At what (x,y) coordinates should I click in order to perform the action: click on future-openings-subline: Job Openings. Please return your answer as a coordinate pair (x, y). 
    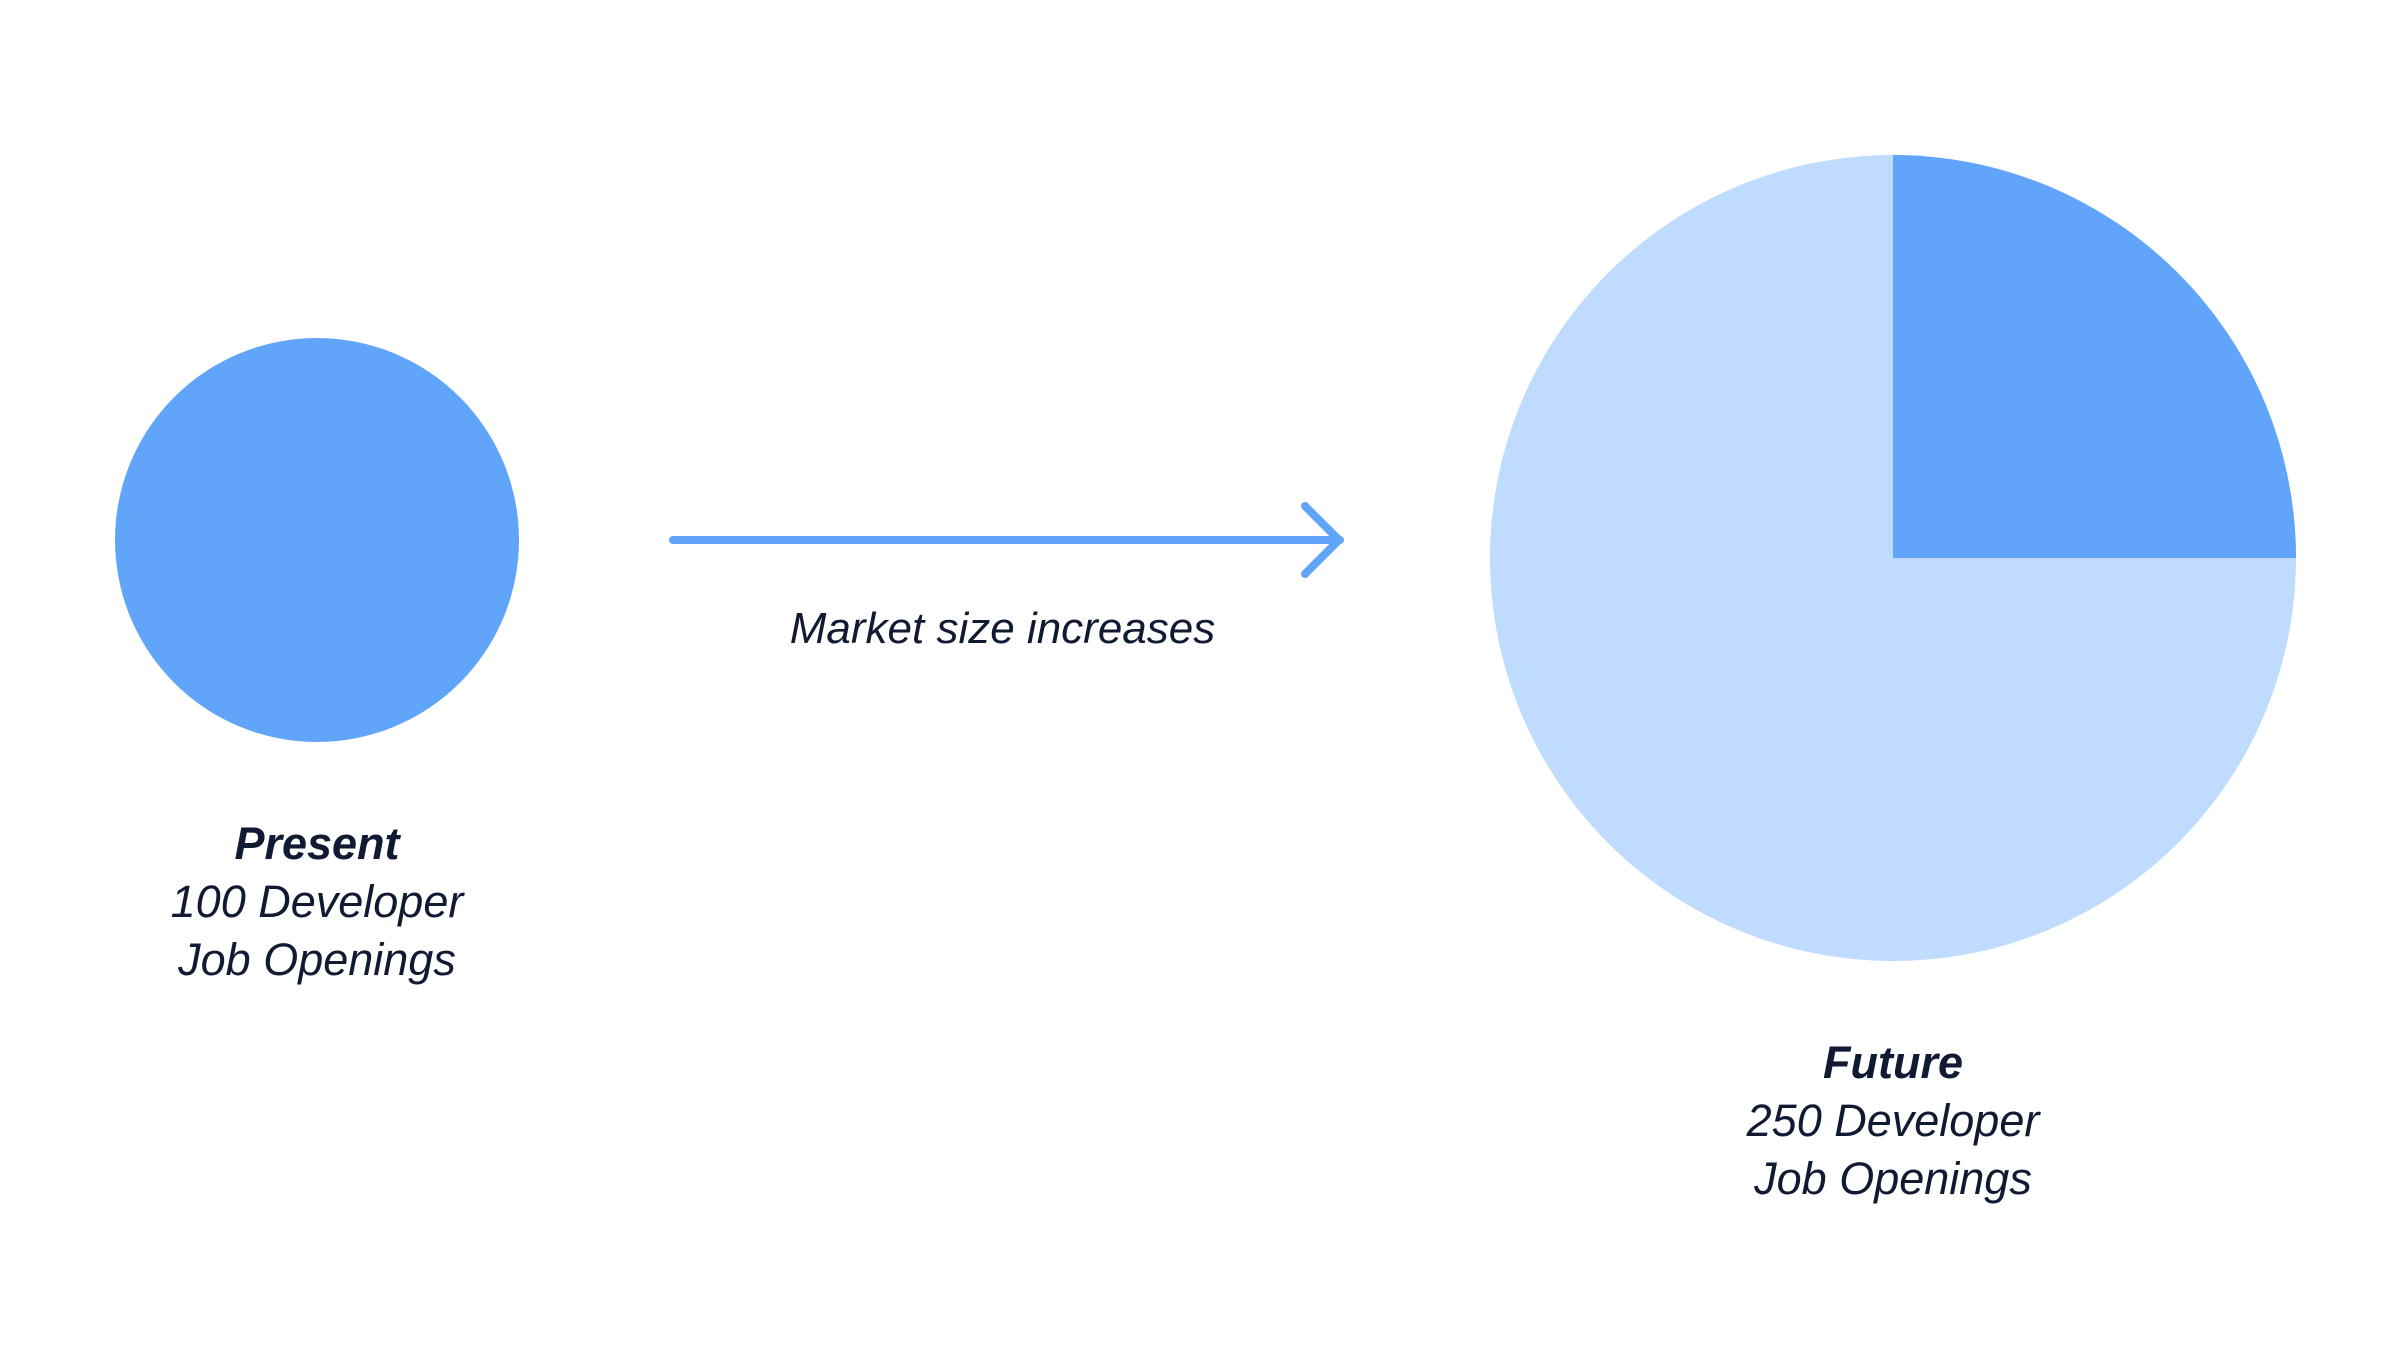
    Looking at the image, I should click on (1893, 1178).